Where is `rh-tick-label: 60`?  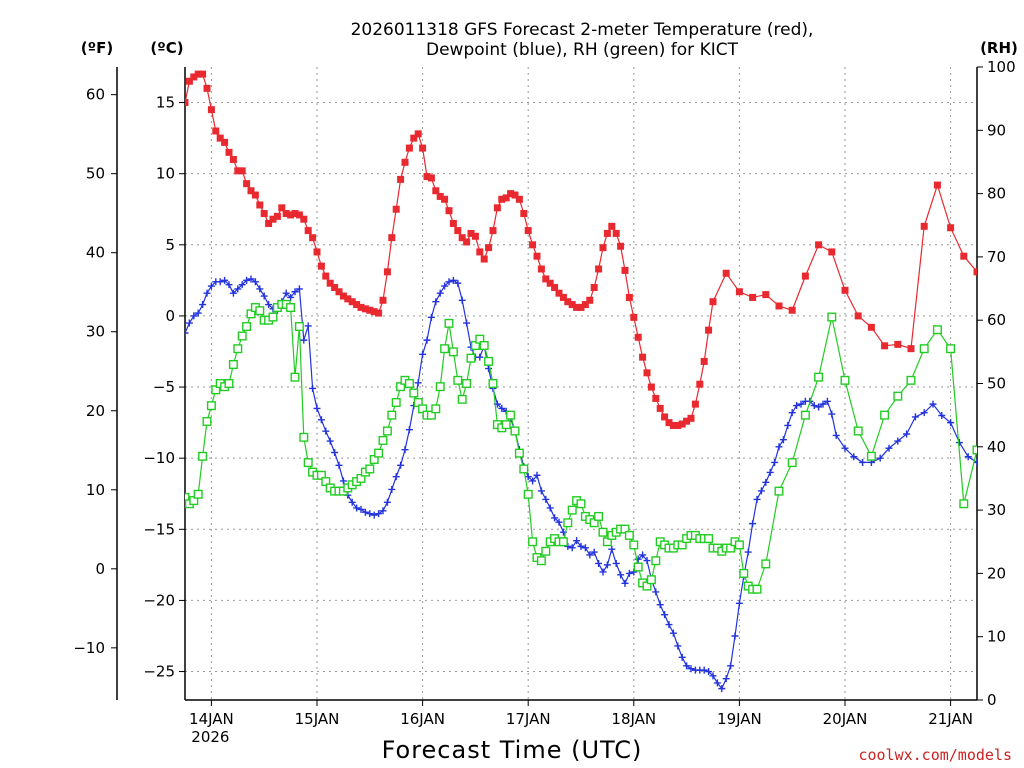
rh-tick-label: 60 is located at coordinates (996, 320).